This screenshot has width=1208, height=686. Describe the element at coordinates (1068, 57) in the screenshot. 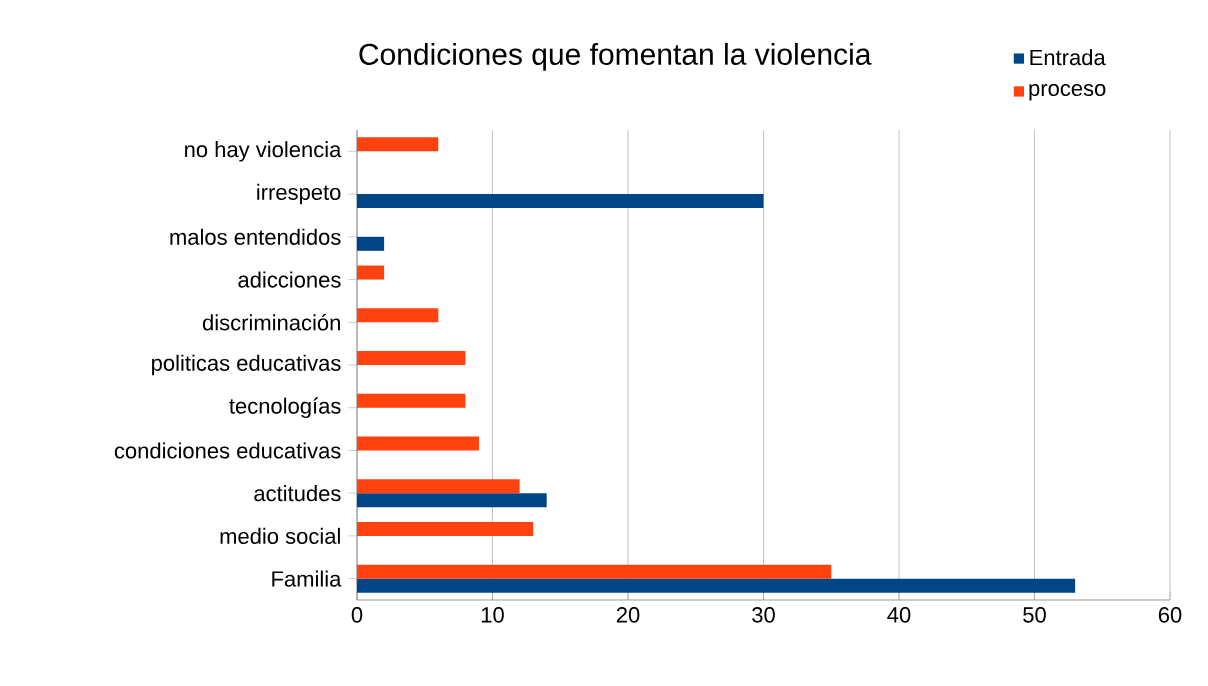

I see `legend-label: Entrada` at that location.